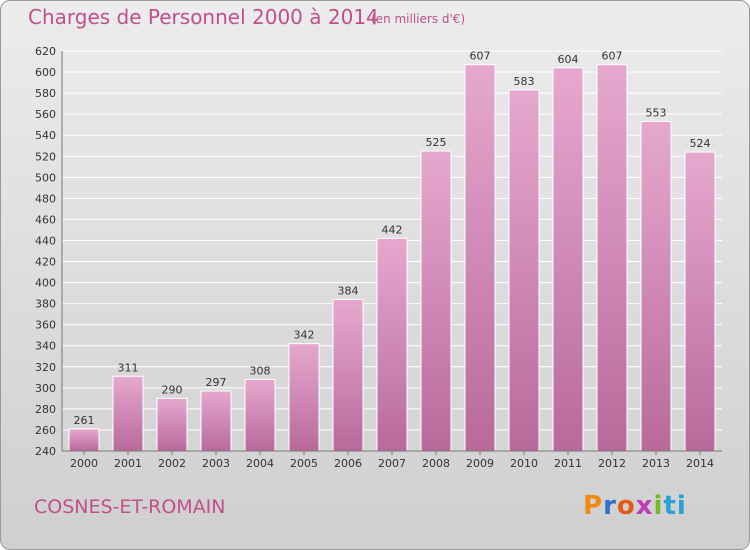  Describe the element at coordinates (635, 506) in the screenshot. I see `proxiti-logo: Proxiti` at that location.